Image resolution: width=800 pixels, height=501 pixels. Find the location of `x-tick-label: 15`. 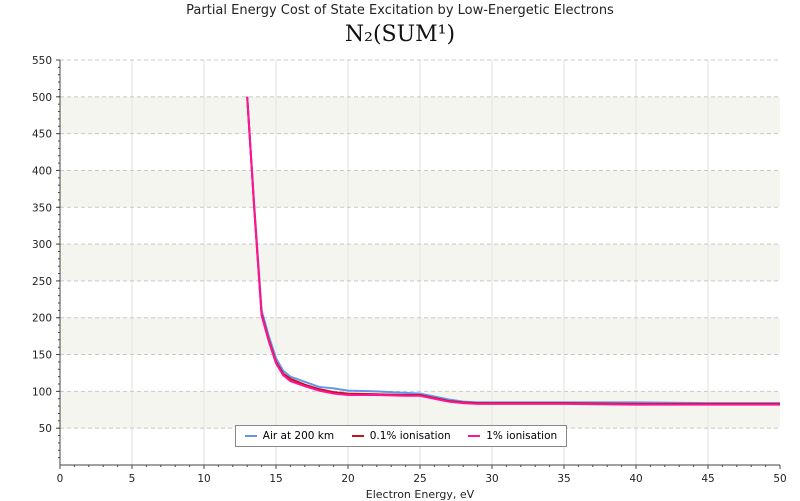

x-tick-label: 15 is located at coordinates (275, 479).